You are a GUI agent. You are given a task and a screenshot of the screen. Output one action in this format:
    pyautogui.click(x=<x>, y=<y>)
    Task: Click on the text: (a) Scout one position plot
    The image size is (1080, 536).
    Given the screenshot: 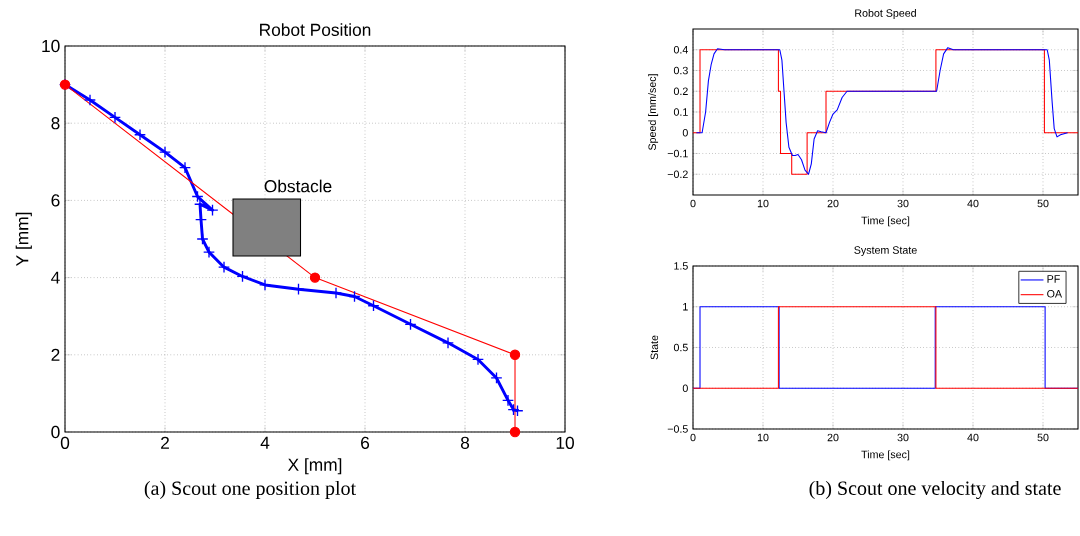 What is the action you would take?
    pyautogui.click(x=250, y=490)
    